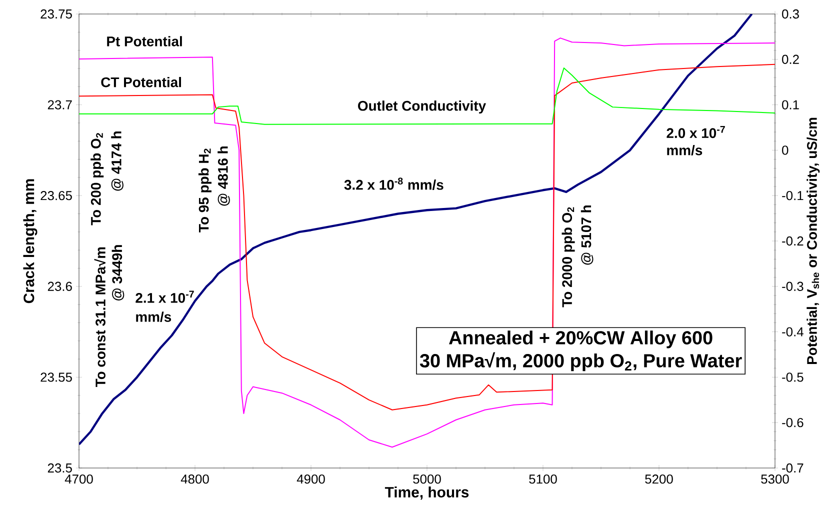 Image resolution: width=835 pixels, height=530 pixels. I want to click on y2-tick-label: -0.5, so click(793, 377).